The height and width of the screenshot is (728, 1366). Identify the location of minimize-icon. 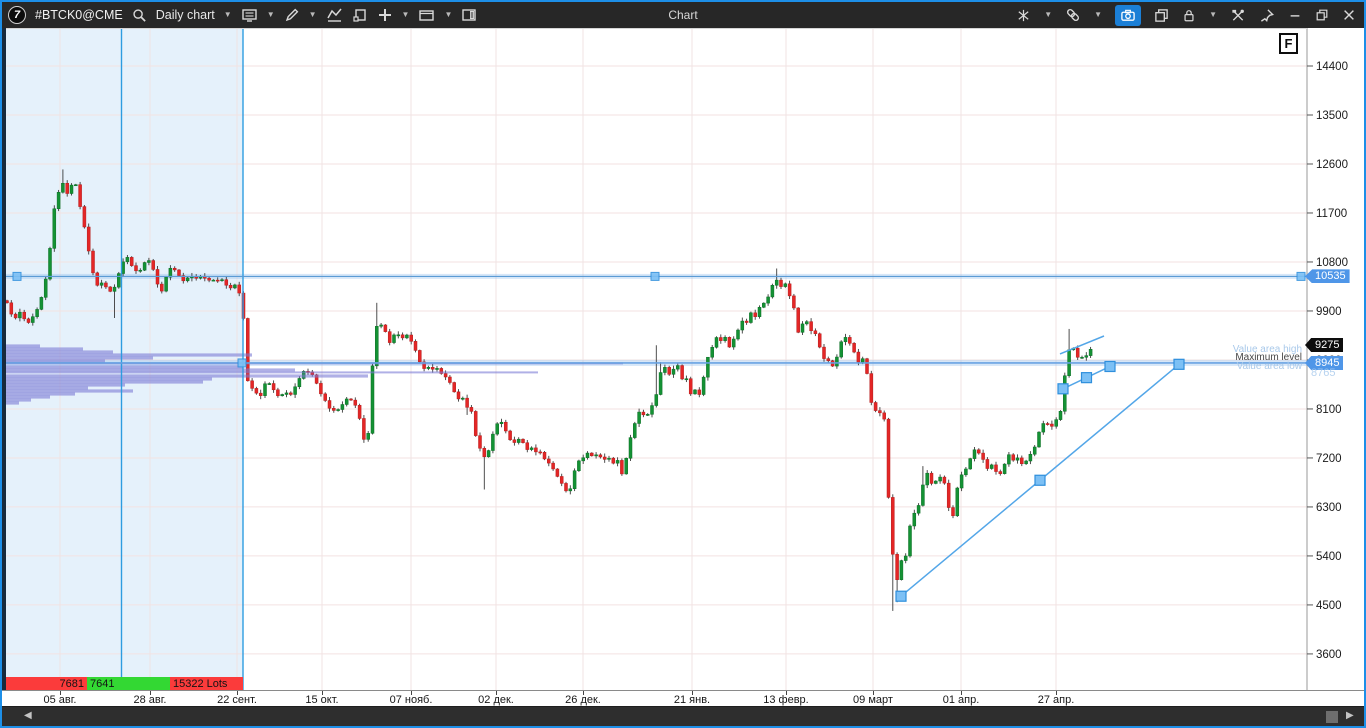
(1295, 15).